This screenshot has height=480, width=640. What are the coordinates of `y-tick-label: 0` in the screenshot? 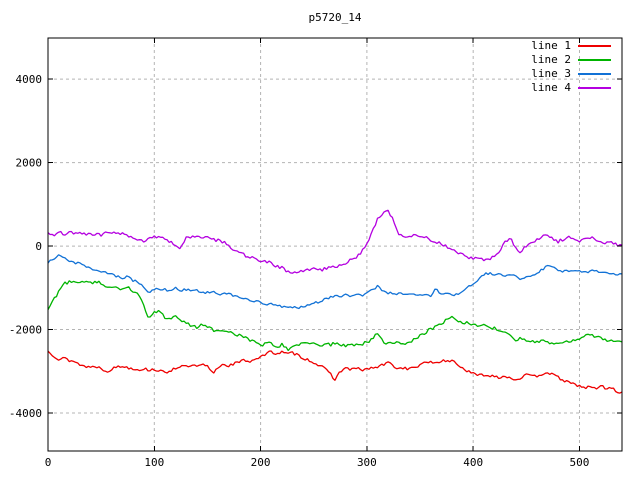 It's located at (38, 246).